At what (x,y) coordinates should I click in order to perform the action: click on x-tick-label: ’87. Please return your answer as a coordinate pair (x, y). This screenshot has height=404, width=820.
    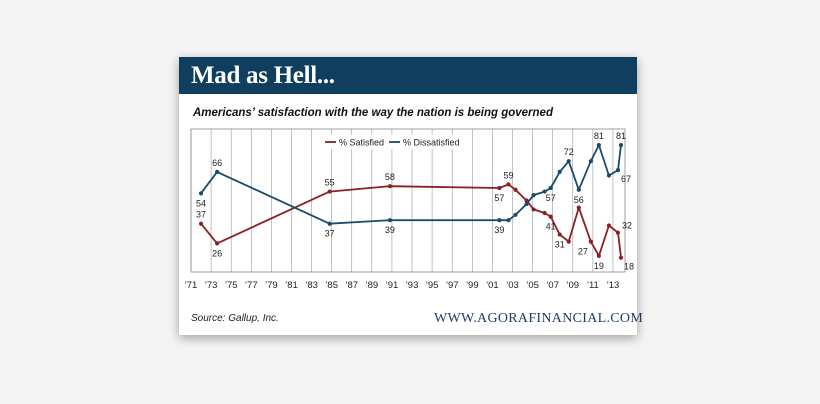
    Looking at the image, I should click on (351, 285).